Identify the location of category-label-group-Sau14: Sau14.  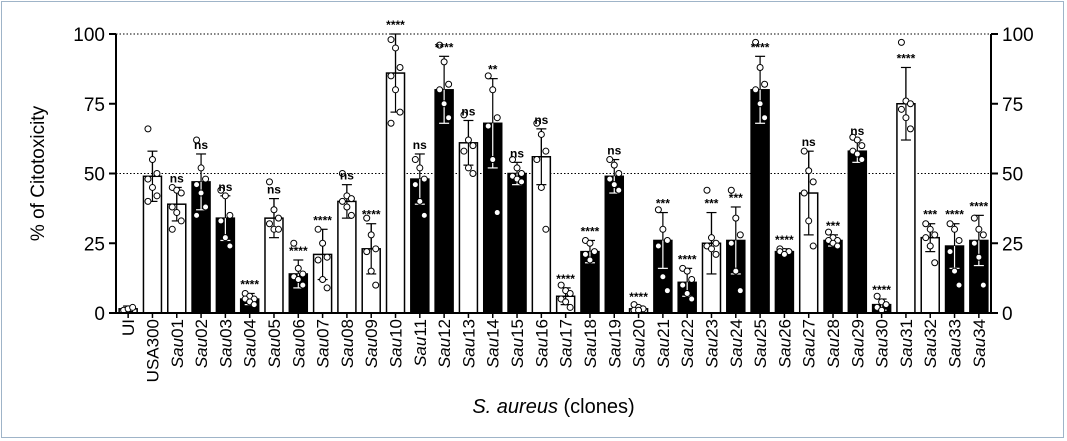
(493, 343).